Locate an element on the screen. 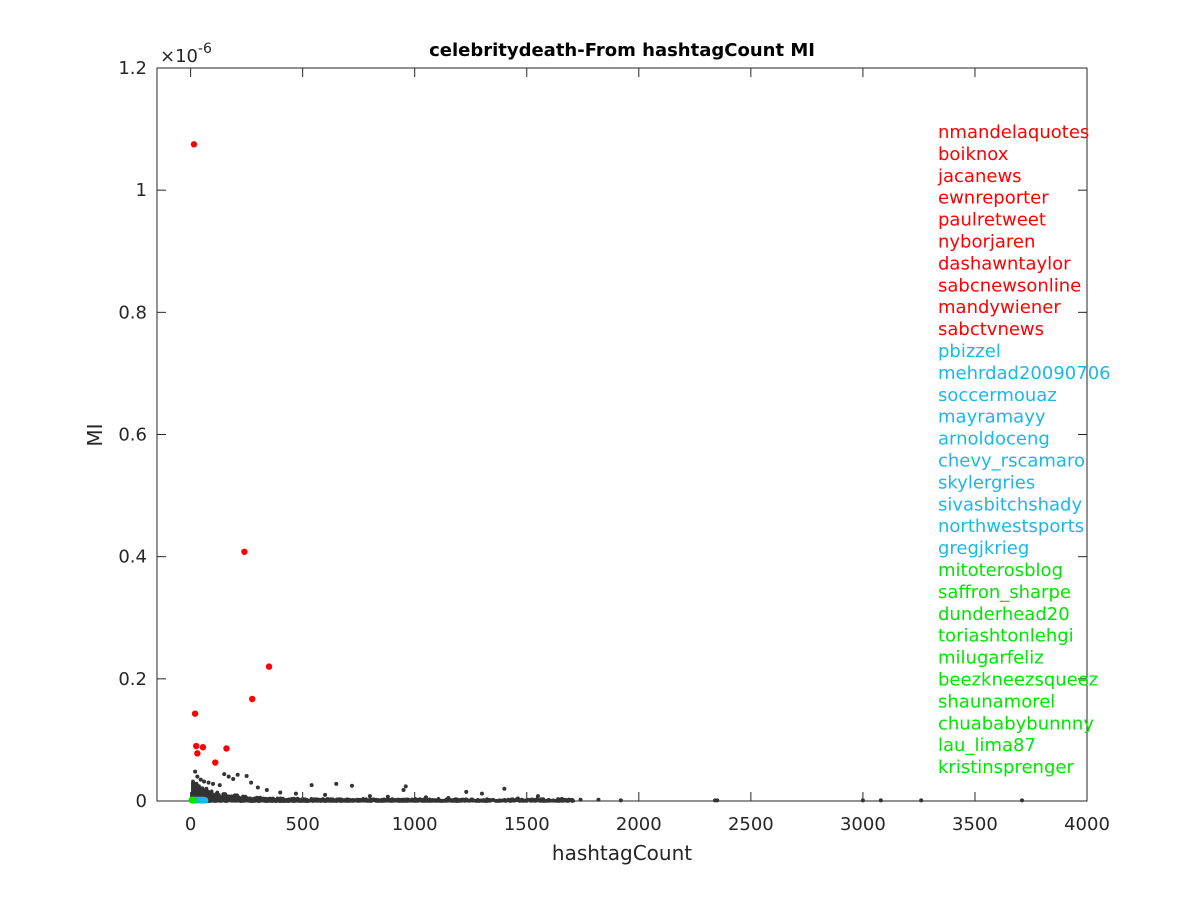  cyan-point is located at coordinates (205, 800).